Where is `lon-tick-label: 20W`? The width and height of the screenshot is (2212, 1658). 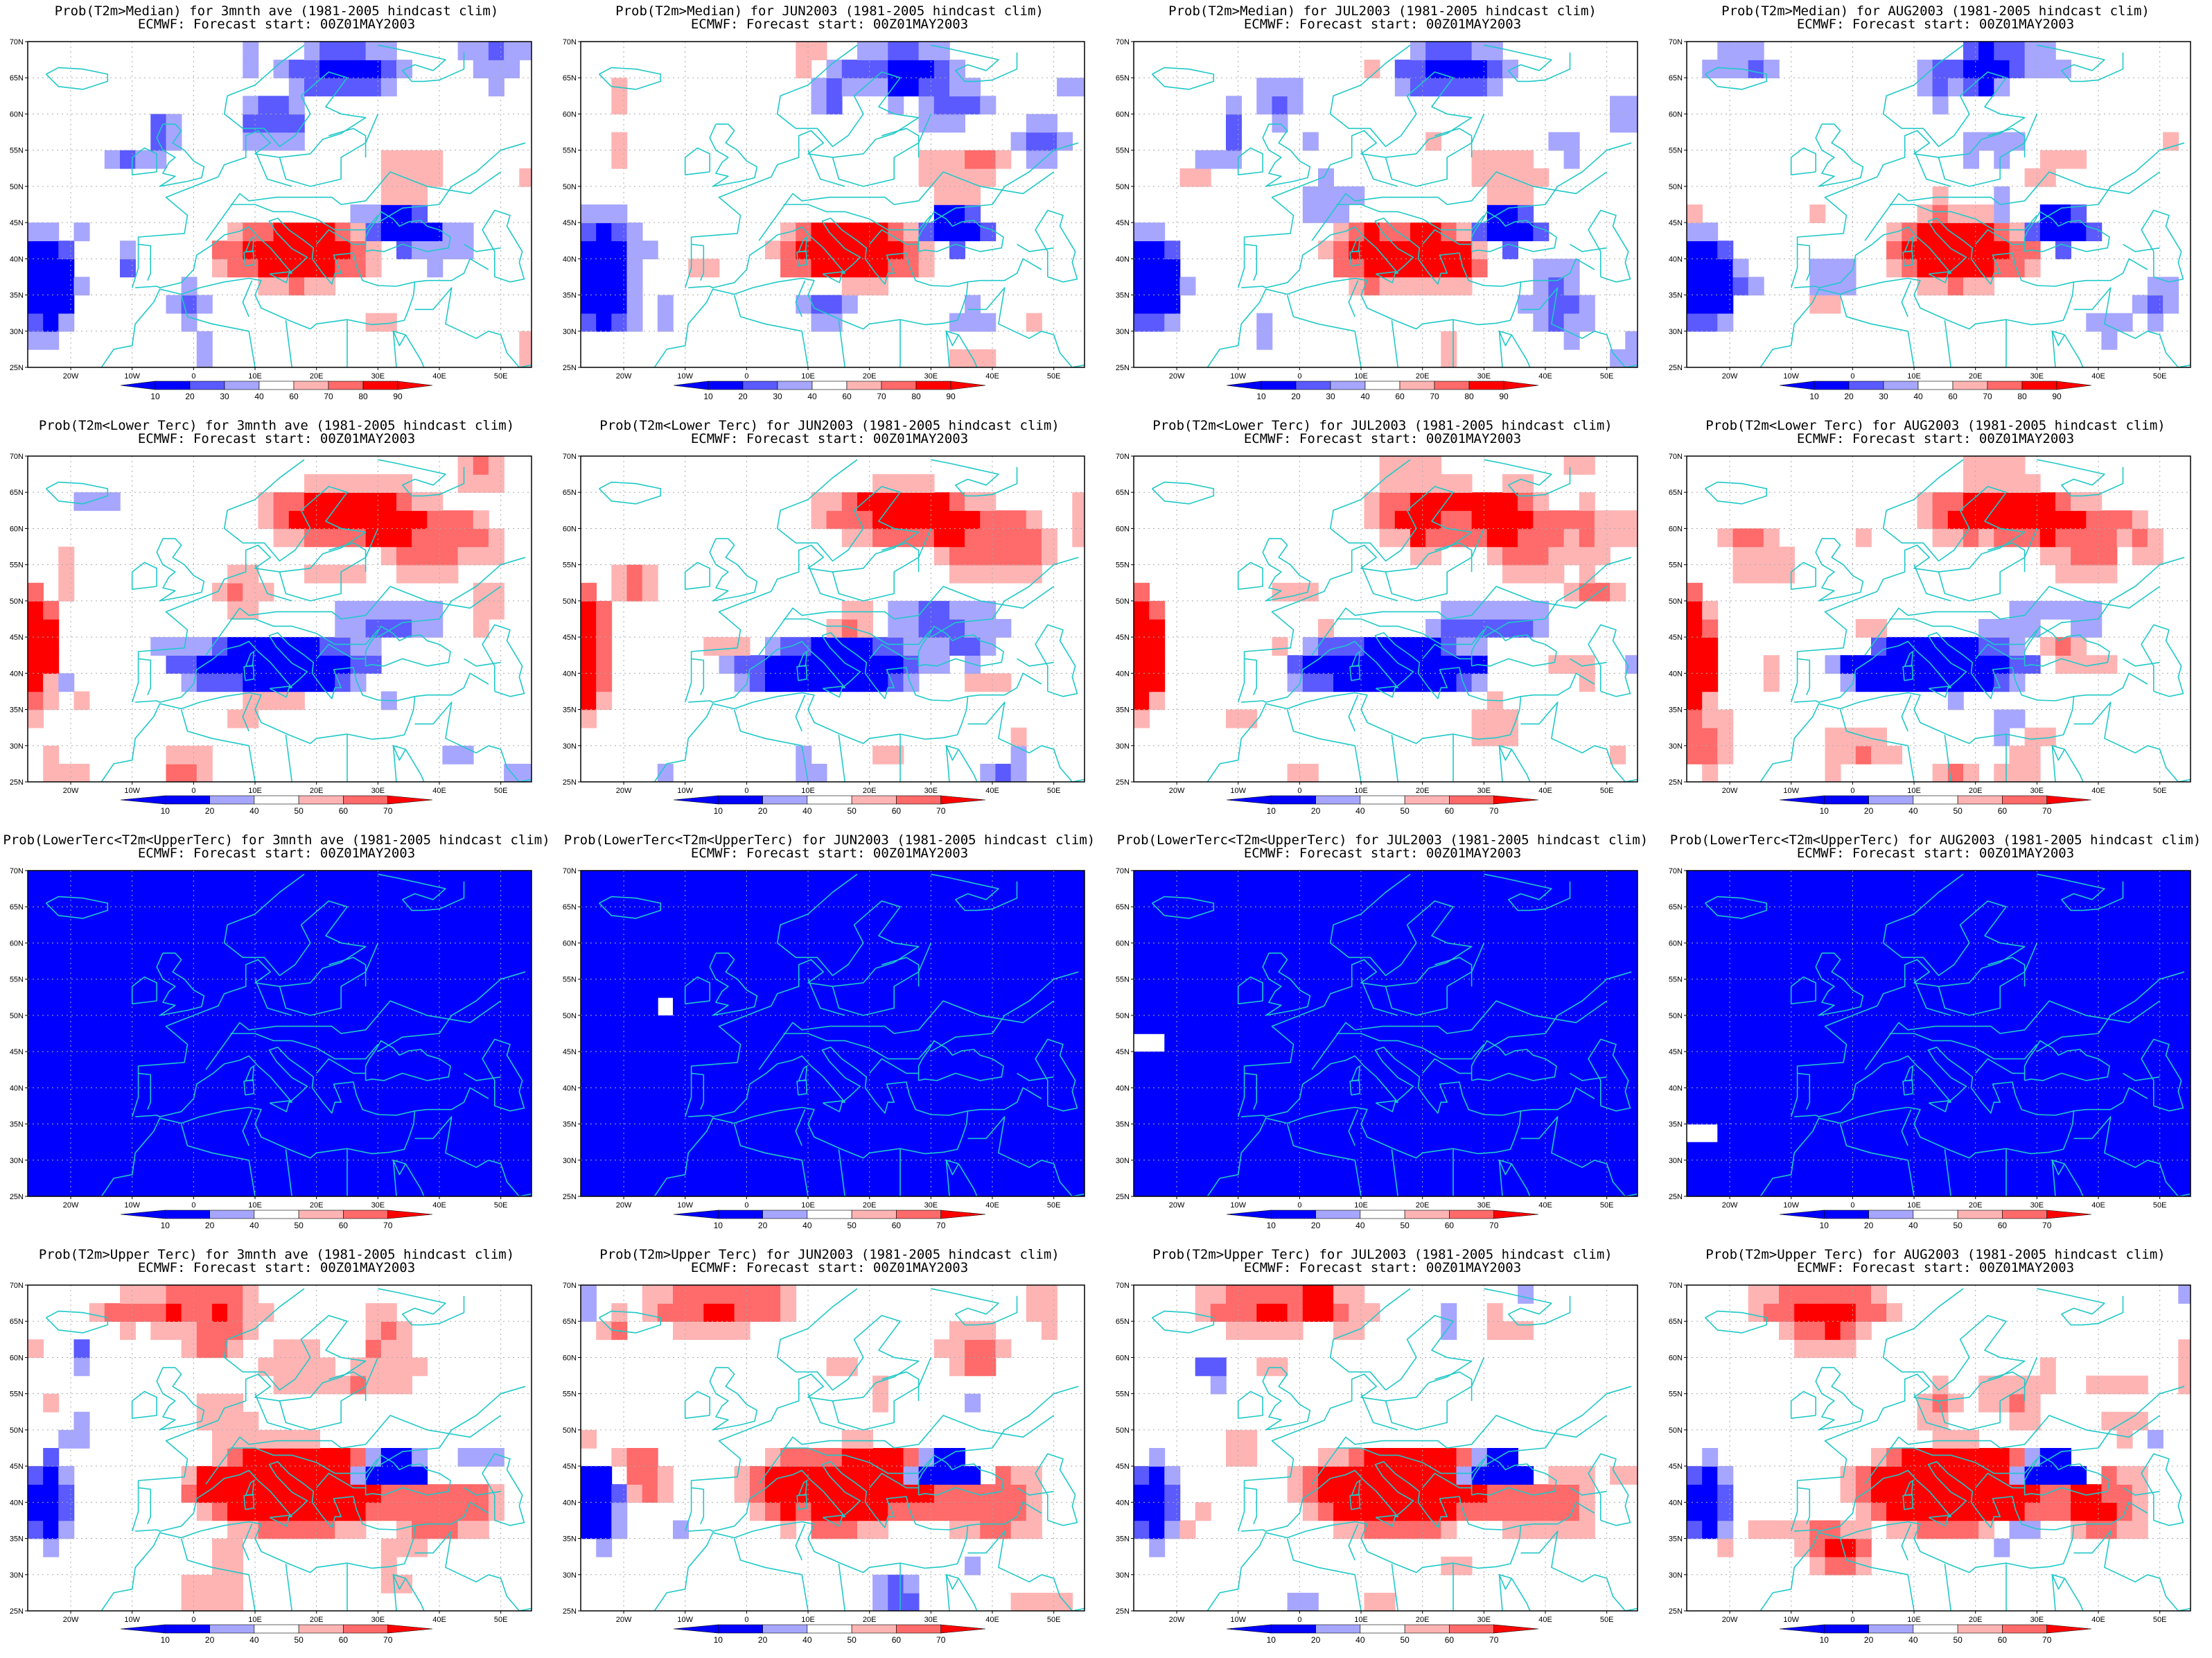 lon-tick-label: 20W is located at coordinates (624, 1620).